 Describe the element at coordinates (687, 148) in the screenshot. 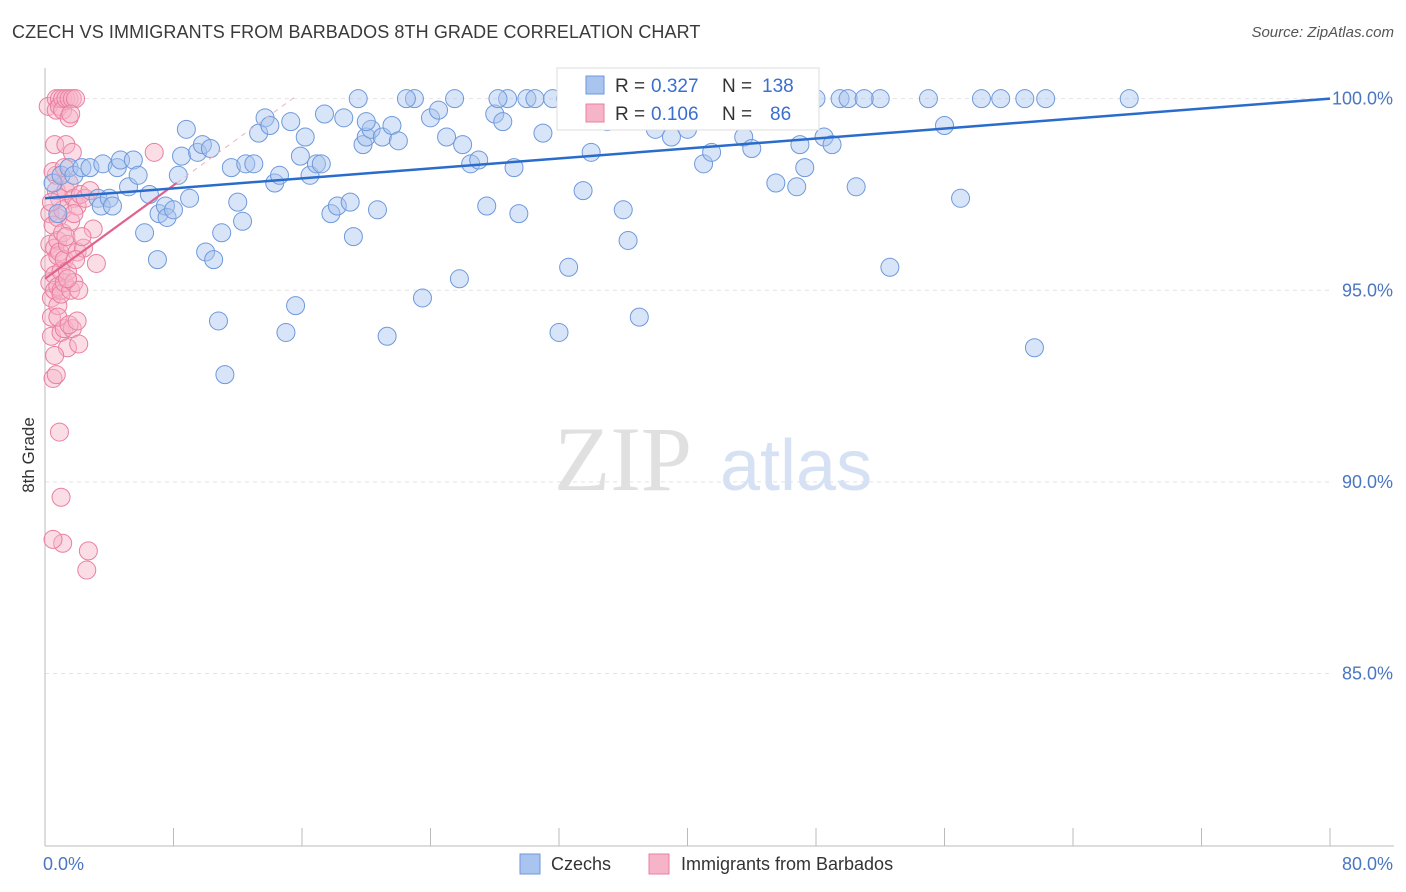

I see `czech-trendline` at that location.